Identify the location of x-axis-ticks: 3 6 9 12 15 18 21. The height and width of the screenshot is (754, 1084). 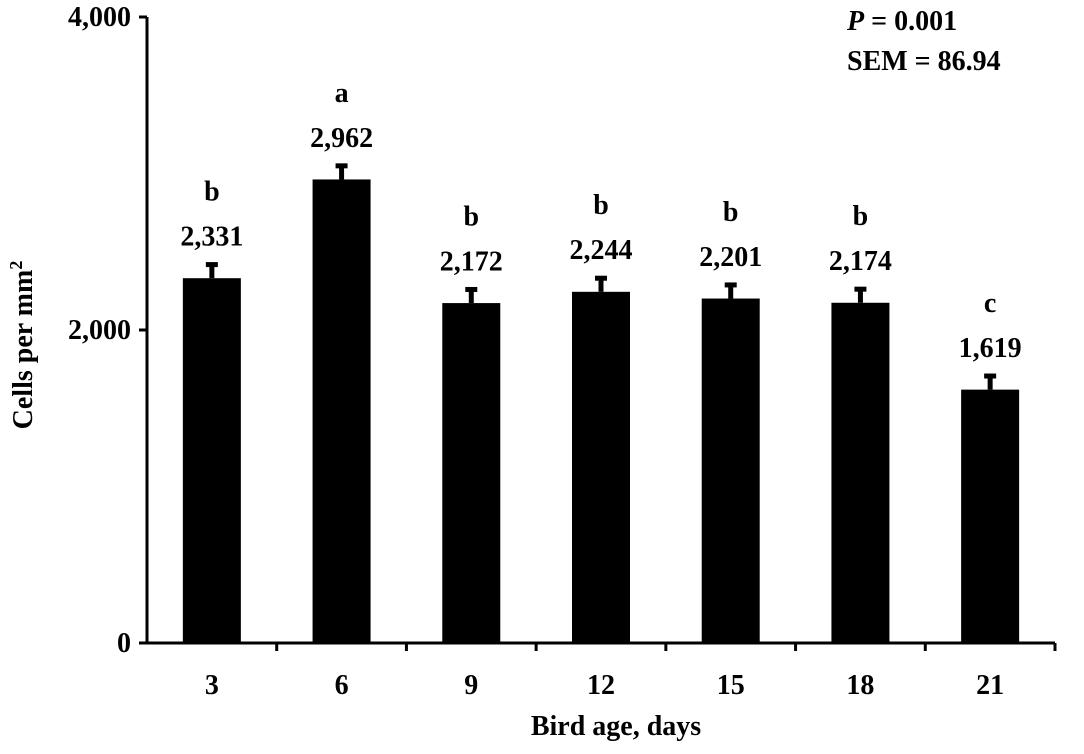
(631, 672).